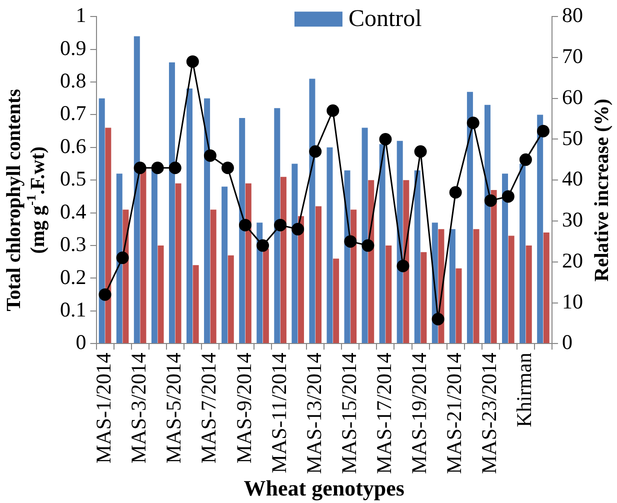 This screenshot has width=617, height=503. What do you see at coordinates (81, 15) in the screenshot?
I see `y-tick-label: 1` at bounding box center [81, 15].